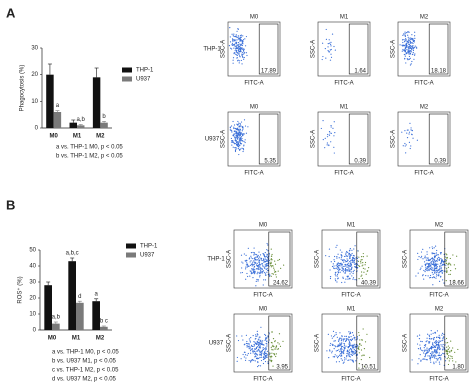 The height and width of the screenshot is (391, 474). Describe the element at coordinates (85, 371) in the screenshot. I see `footnote: c vs. THP-1 M2, p < 0.05` at that location.